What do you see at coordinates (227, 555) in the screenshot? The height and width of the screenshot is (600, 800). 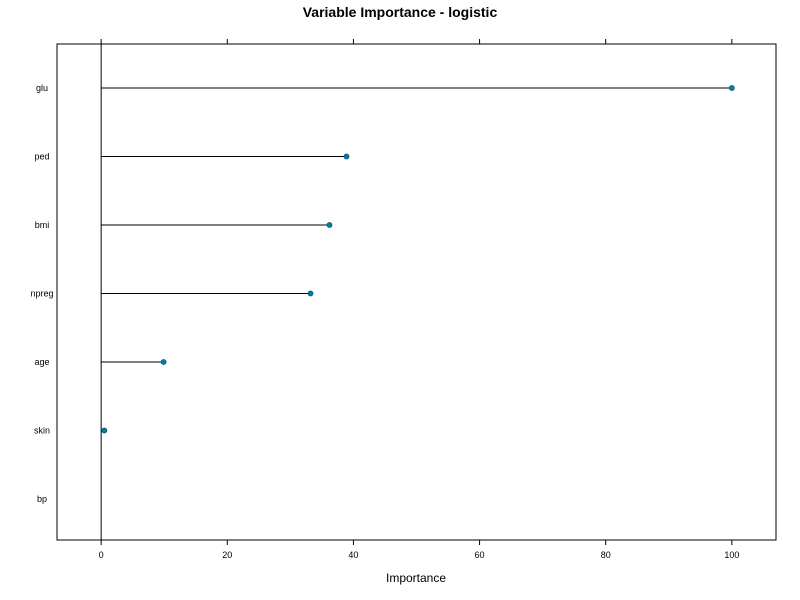 I see `x-tick-label: 20` at bounding box center [227, 555].